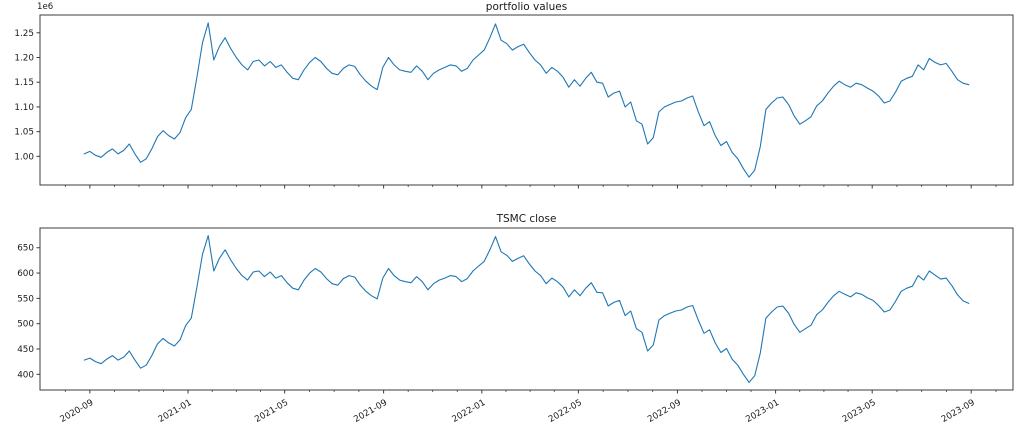 The width and height of the screenshot is (1024, 440). I want to click on y-tick-label: 450, so click(25, 350).